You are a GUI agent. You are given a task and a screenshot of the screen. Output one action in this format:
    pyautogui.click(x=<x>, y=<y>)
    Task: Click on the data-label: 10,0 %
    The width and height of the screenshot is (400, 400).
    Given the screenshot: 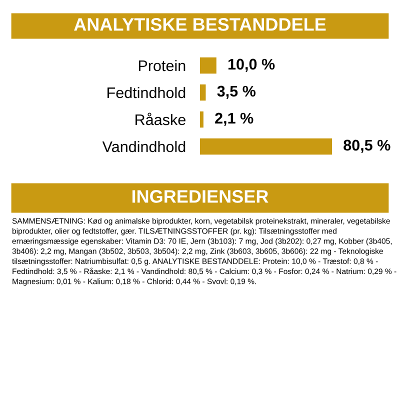 What is the action you would take?
    pyautogui.click(x=251, y=65)
    